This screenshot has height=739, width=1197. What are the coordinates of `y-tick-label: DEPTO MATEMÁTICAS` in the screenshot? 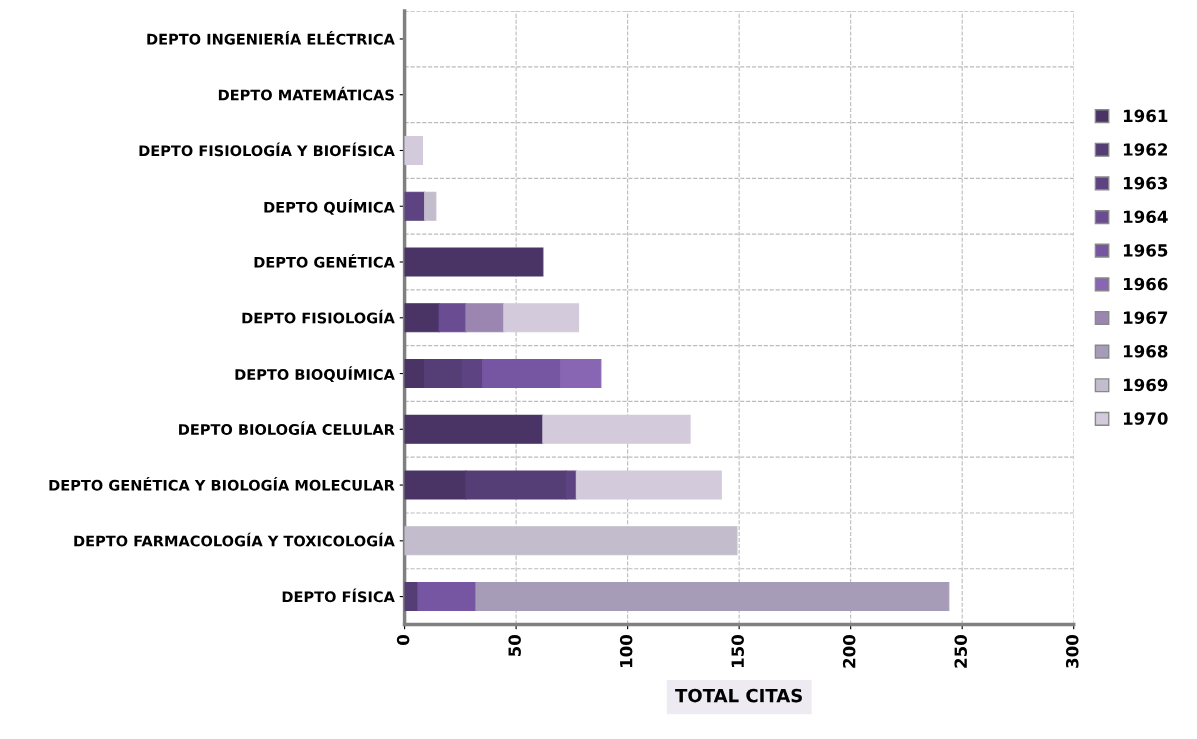 It's located at (306, 93).